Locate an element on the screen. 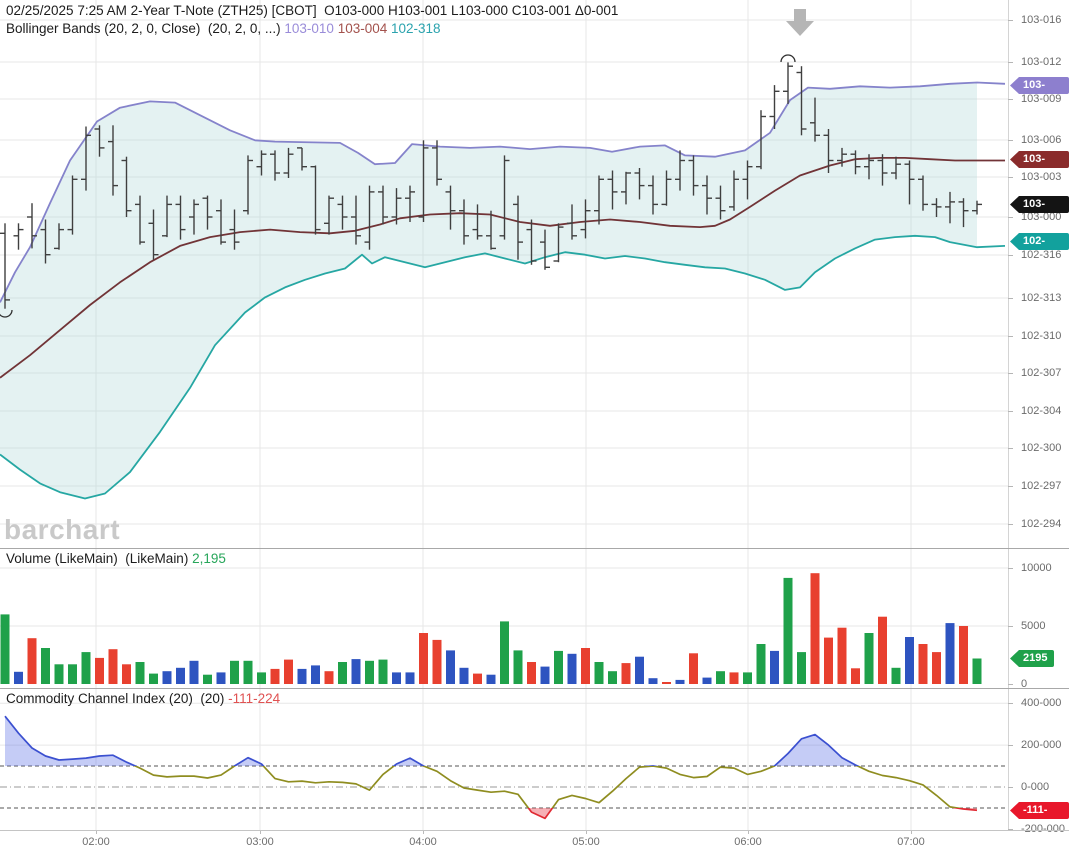  price-axis-label: 103-012 is located at coordinates (1041, 62).